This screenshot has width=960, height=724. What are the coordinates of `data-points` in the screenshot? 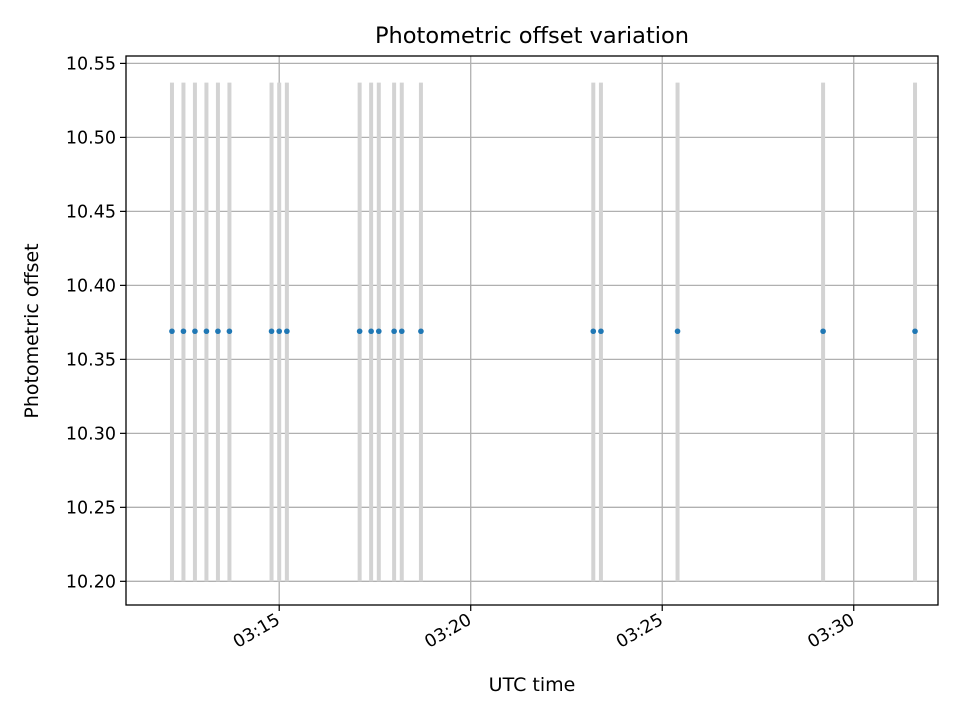 It's located at (543, 331).